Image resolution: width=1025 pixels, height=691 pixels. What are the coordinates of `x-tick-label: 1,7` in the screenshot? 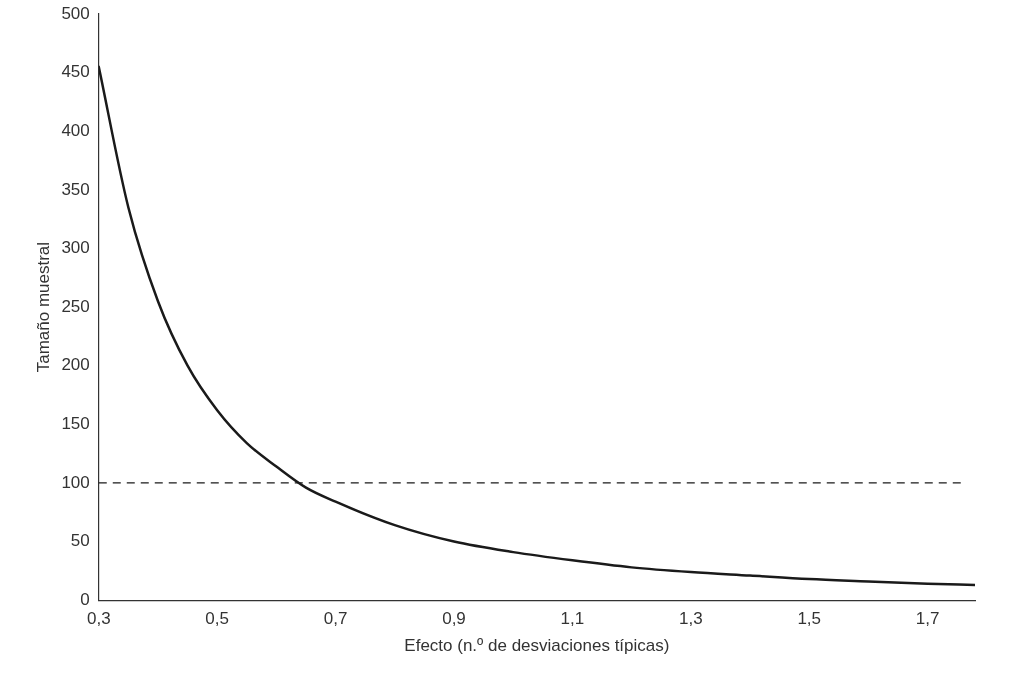 It's located at (927, 619).